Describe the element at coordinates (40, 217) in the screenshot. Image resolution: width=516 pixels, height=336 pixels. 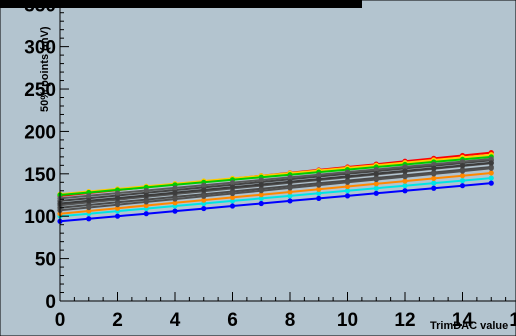
I see `y-tick-label: 100` at that location.